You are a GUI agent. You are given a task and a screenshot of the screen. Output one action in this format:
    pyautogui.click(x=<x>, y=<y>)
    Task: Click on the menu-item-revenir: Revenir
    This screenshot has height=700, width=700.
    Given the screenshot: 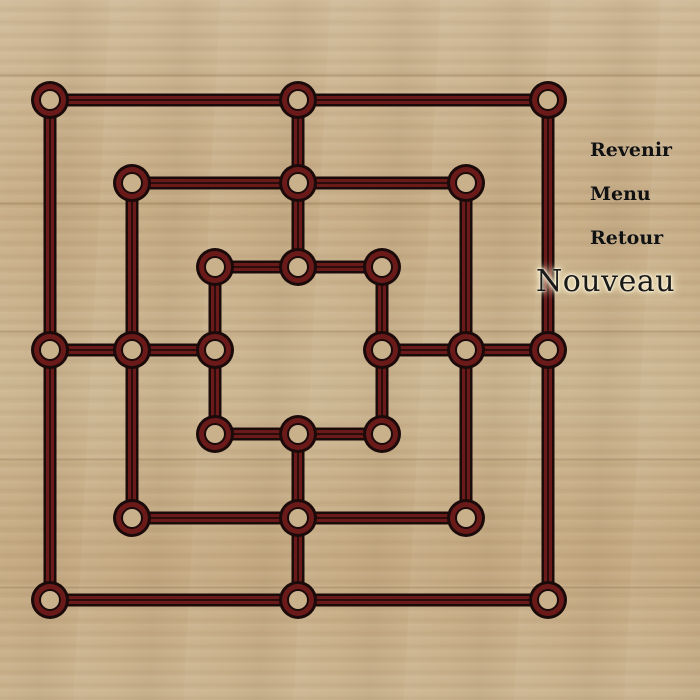 What is the action you would take?
    pyautogui.click(x=631, y=150)
    